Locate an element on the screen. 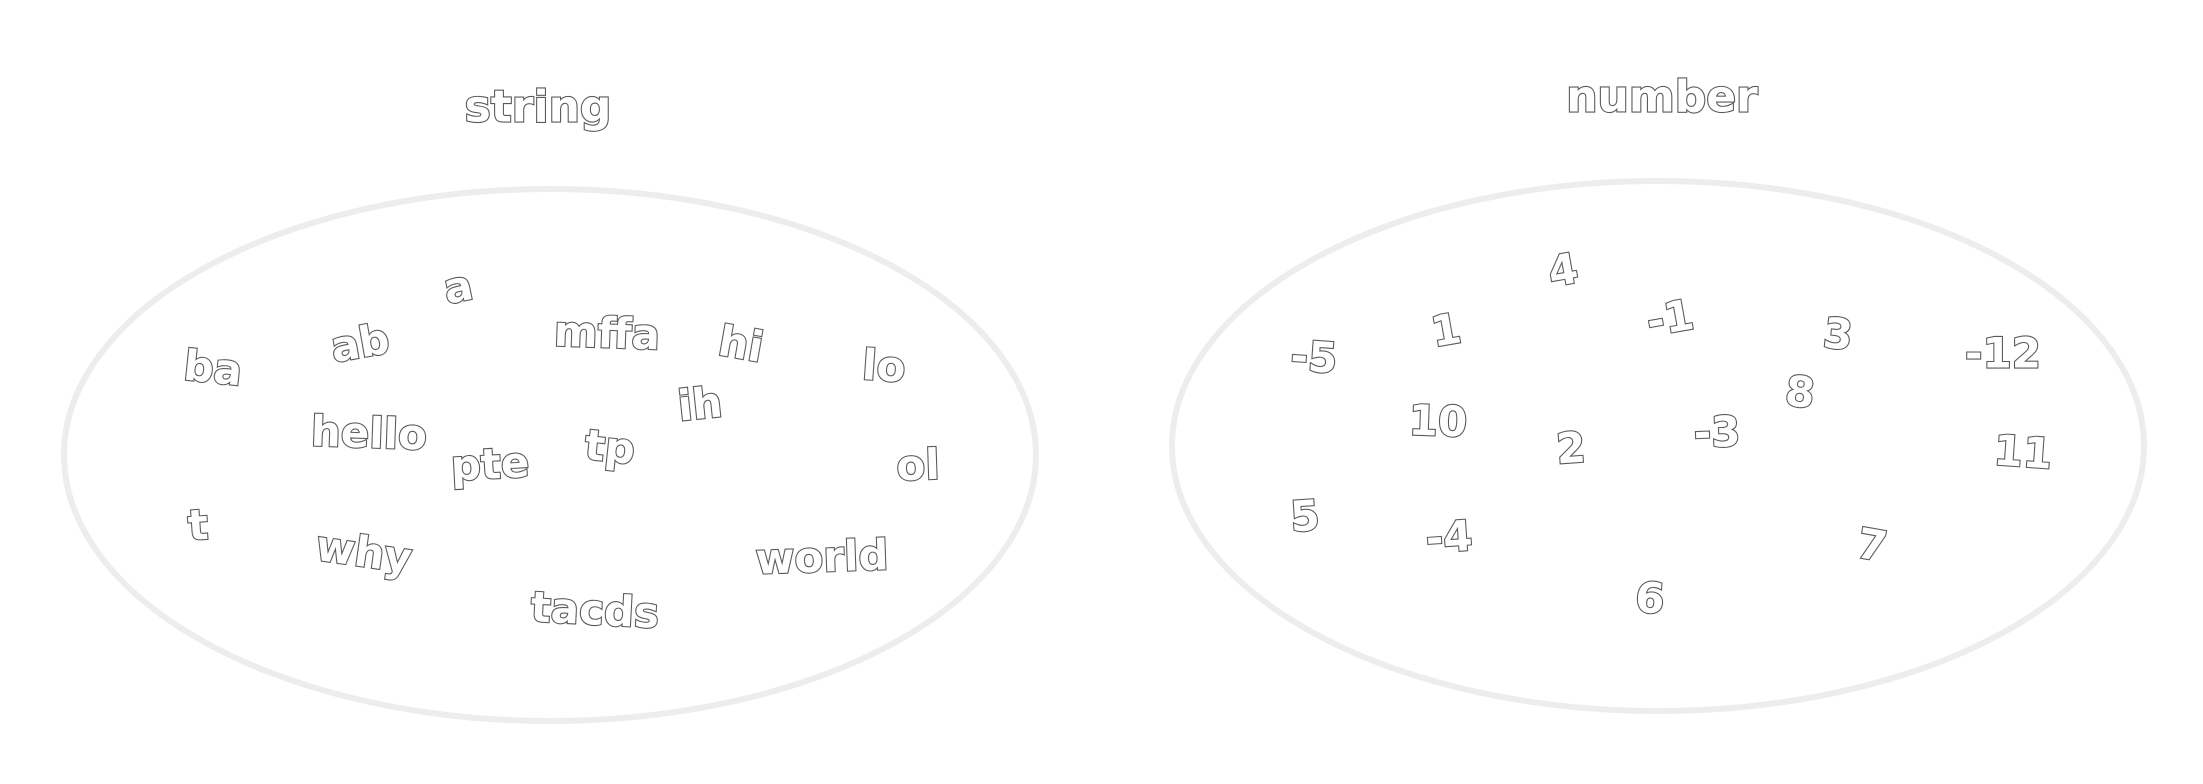  set-string-member: mffa is located at coordinates (607, 333).